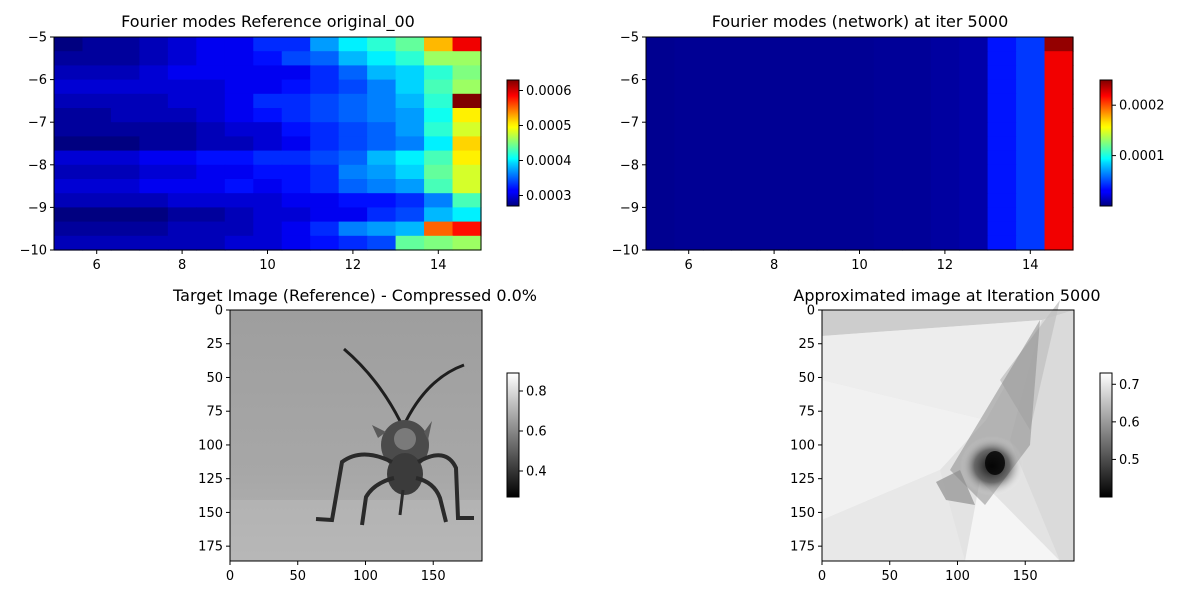 Image resolution: width=1200 pixels, height=600 pixels. Describe the element at coordinates (433, 576) in the screenshot. I see `x-tick-label: 150` at that location.